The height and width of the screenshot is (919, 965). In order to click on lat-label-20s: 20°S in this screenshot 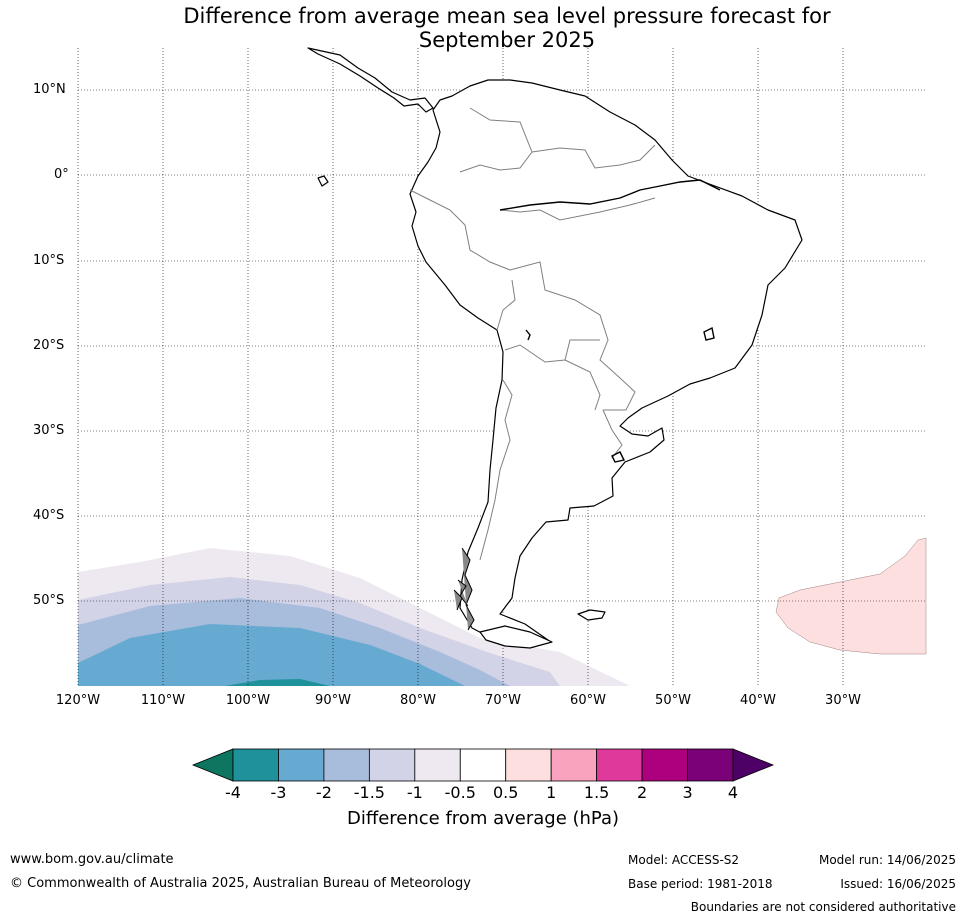, I will do `click(49, 345)`.